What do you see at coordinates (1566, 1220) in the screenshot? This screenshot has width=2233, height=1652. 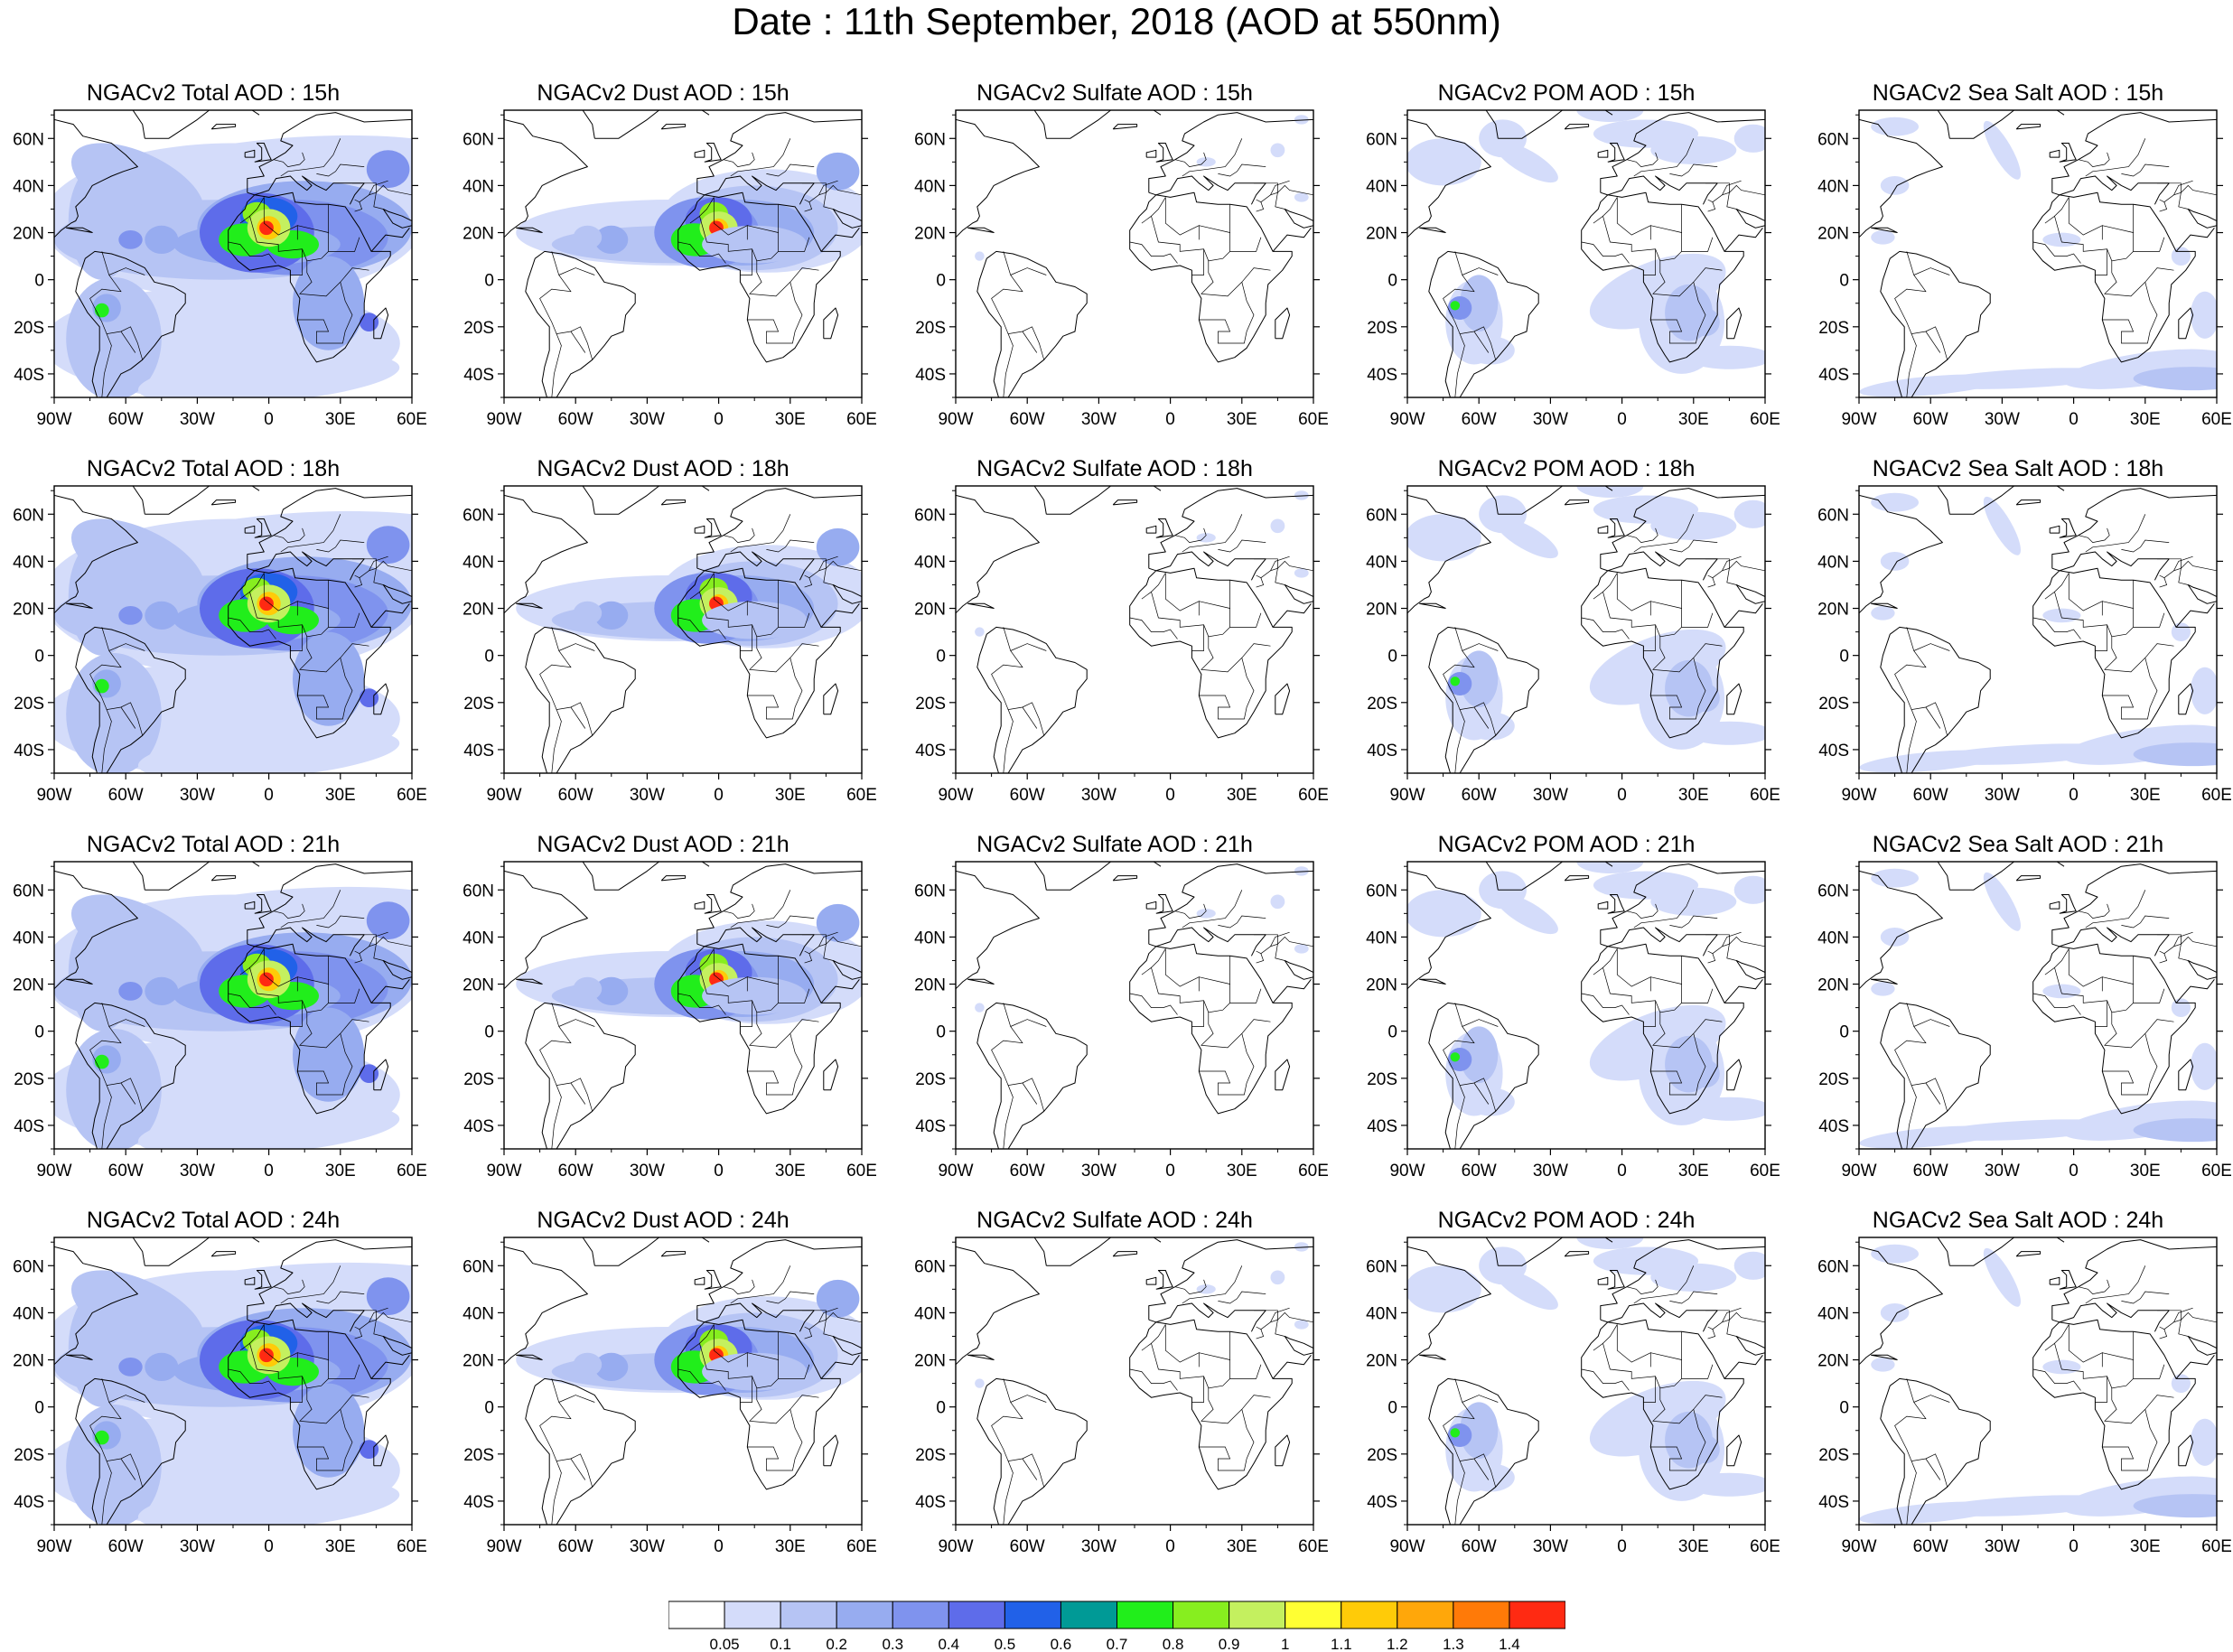 I see `panel-title: NGACv2 POM AOD : 24h` at bounding box center [1566, 1220].